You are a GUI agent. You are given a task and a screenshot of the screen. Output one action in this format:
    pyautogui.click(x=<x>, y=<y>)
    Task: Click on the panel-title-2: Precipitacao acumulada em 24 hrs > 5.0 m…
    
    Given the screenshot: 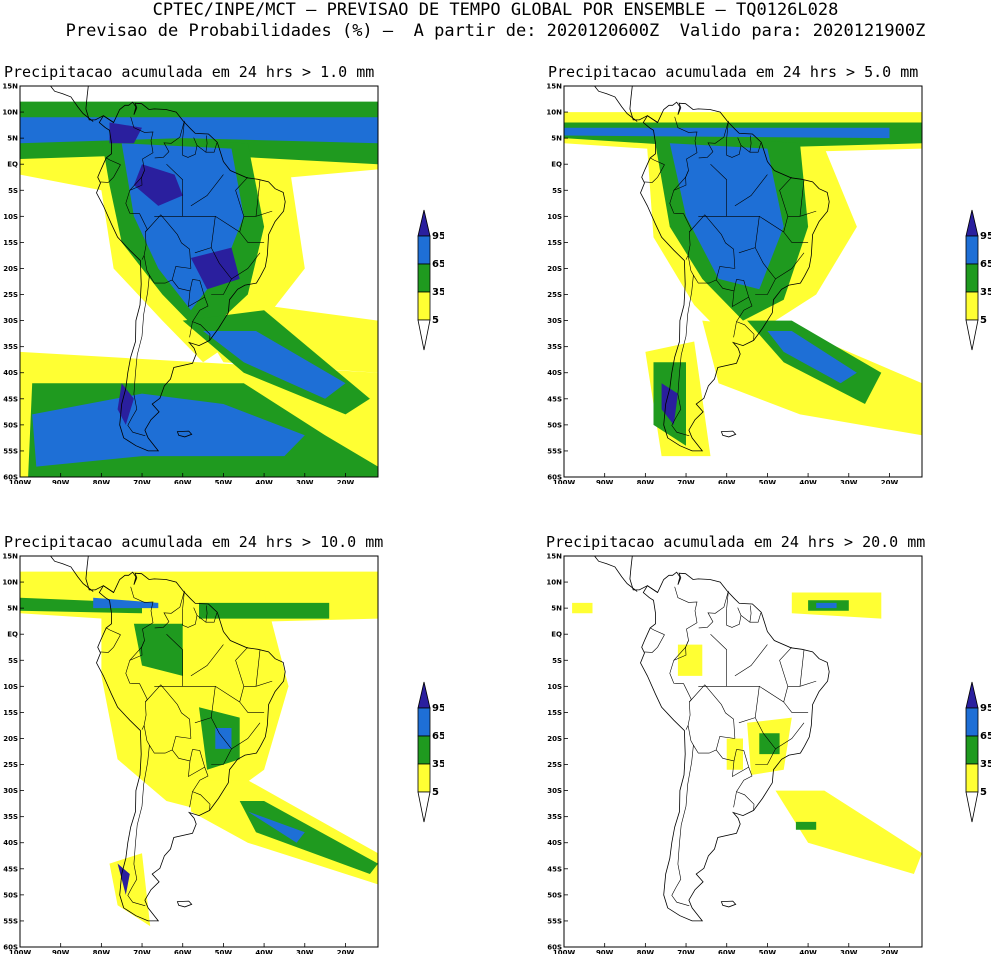 What is the action you would take?
    pyautogui.click(x=733, y=72)
    